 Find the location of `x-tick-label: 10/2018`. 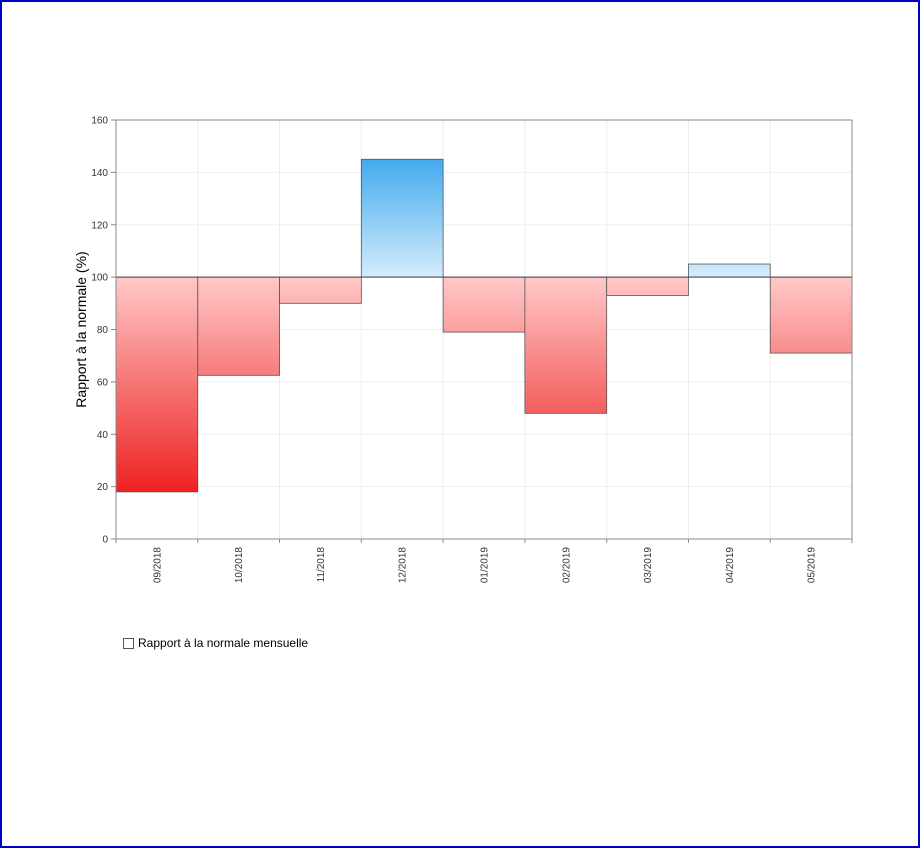

x-tick-label: 10/2018 is located at coordinates (239, 565).